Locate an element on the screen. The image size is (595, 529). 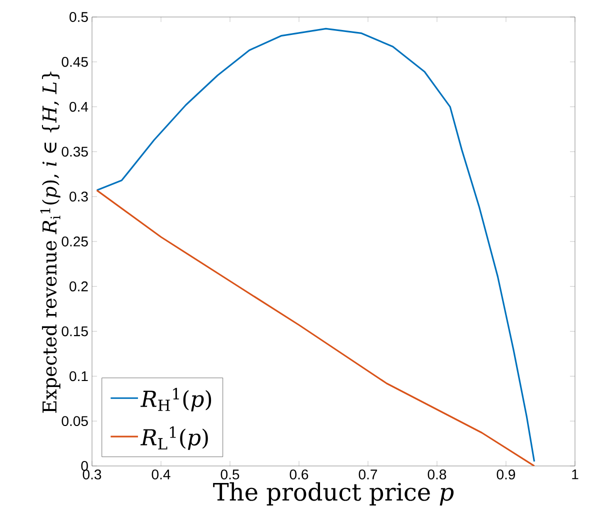
text: Expected revenue R$_{i}$$^{1}$(p), i ∈ {H, L} is located at coordinates (50, 242).